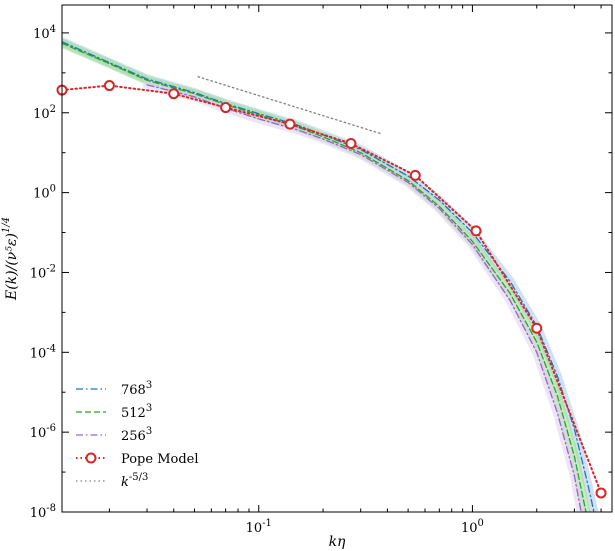  I want to click on y-tick-label: 10⁻², so click(43, 272).